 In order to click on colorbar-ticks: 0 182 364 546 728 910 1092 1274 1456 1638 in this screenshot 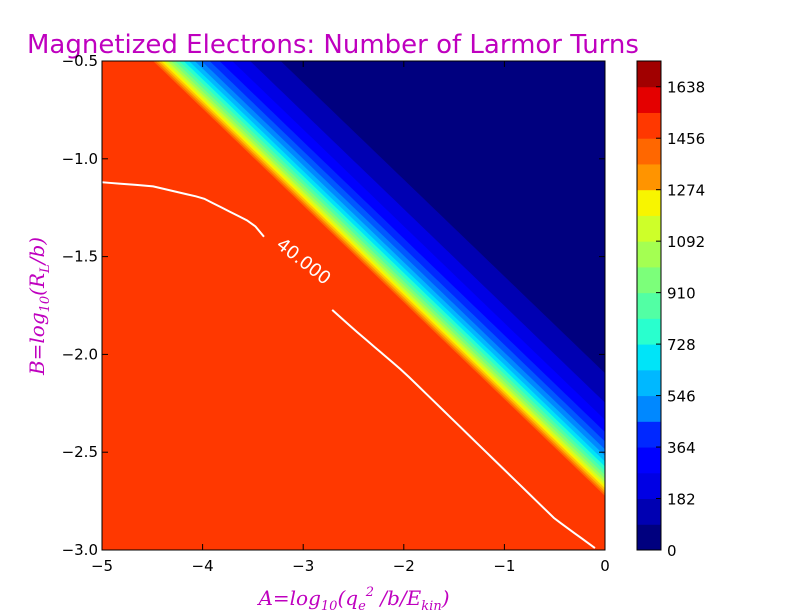, I will do `click(680, 319)`.